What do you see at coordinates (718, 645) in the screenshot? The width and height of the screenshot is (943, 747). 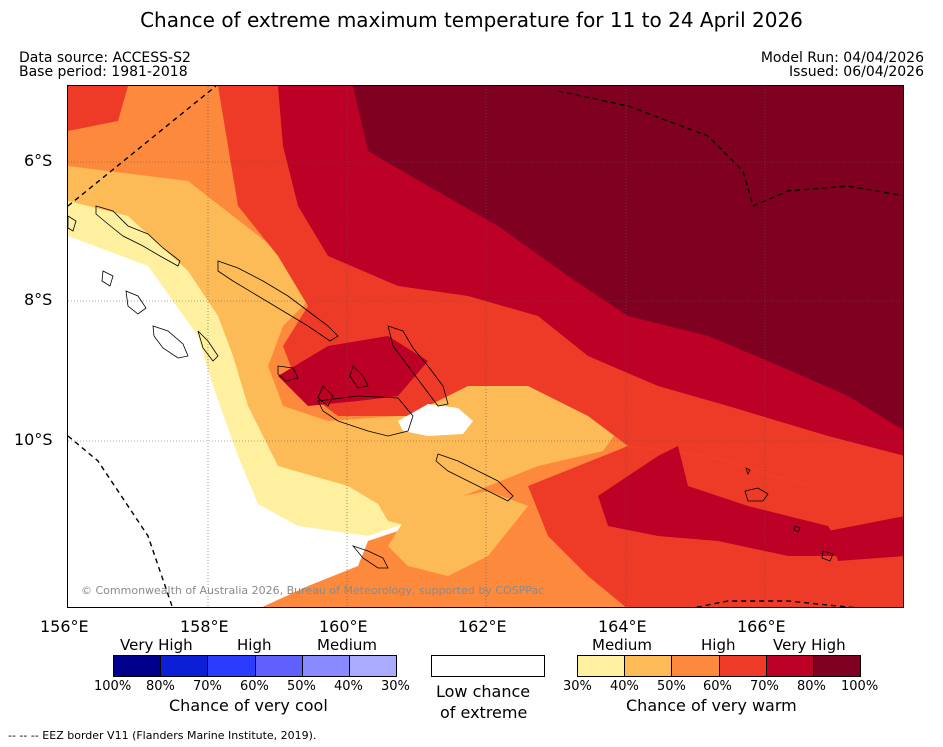 I see `warm-level-high: High` at bounding box center [718, 645].